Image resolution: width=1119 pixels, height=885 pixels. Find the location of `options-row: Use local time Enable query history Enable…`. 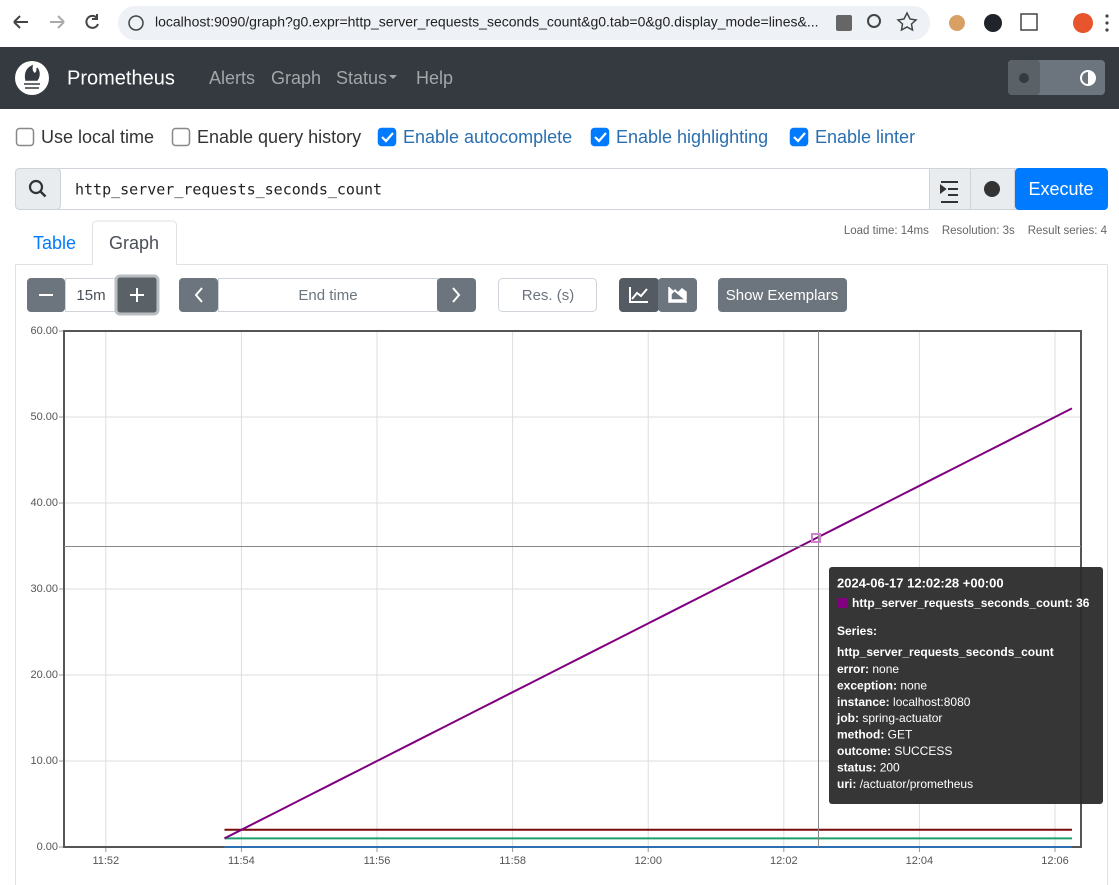

options-row: Use local time Enable query history Enable… is located at coordinates (465, 137).